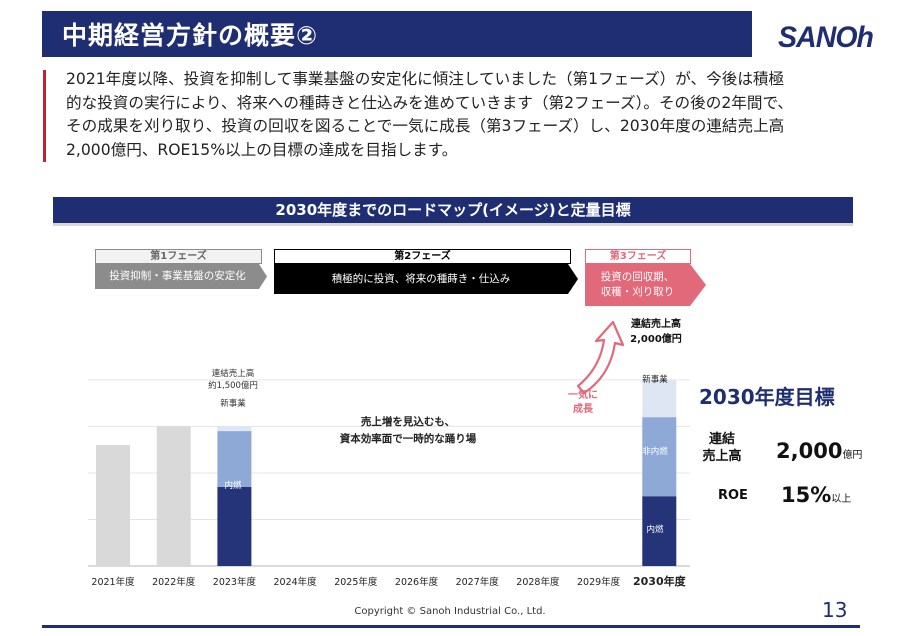  I want to click on x-tick-label: 2027年度, so click(478, 582).